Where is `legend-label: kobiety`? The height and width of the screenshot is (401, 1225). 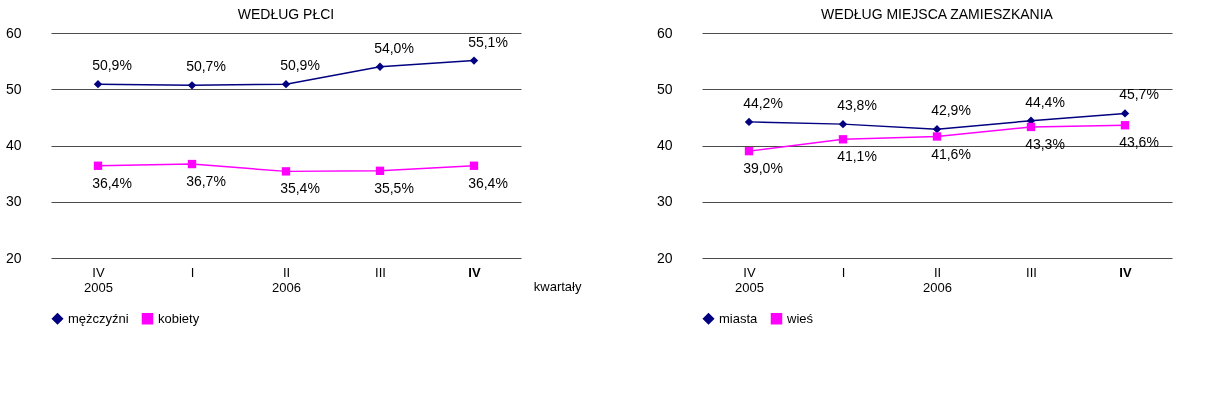 legend-label: kobiety is located at coordinates (179, 318).